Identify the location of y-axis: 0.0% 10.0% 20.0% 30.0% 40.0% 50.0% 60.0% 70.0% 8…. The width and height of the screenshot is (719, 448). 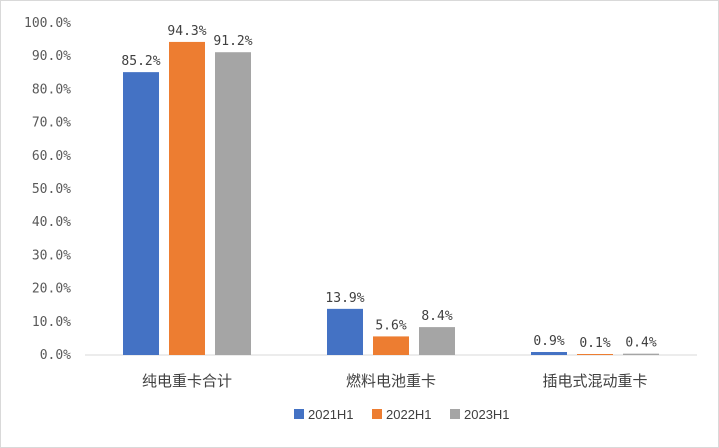
(47, 189).